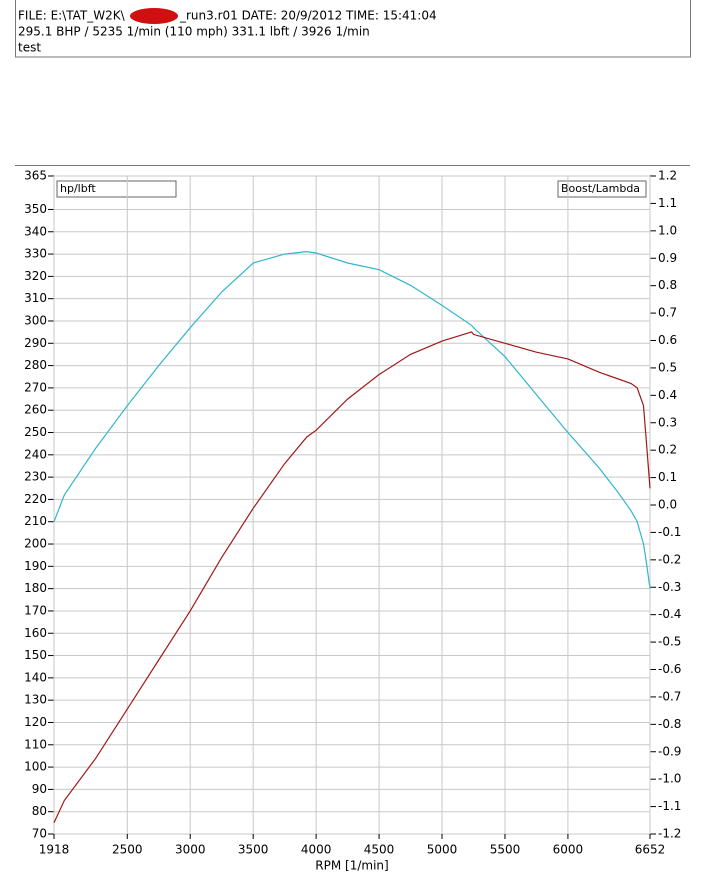  Describe the element at coordinates (316, 850) in the screenshot. I see `x-tick-label: 4000` at that location.